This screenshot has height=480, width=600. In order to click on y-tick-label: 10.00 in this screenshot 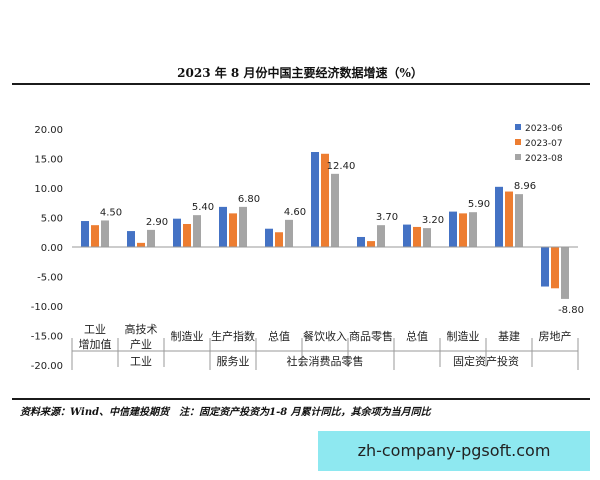, I will do `click(48, 189)`.